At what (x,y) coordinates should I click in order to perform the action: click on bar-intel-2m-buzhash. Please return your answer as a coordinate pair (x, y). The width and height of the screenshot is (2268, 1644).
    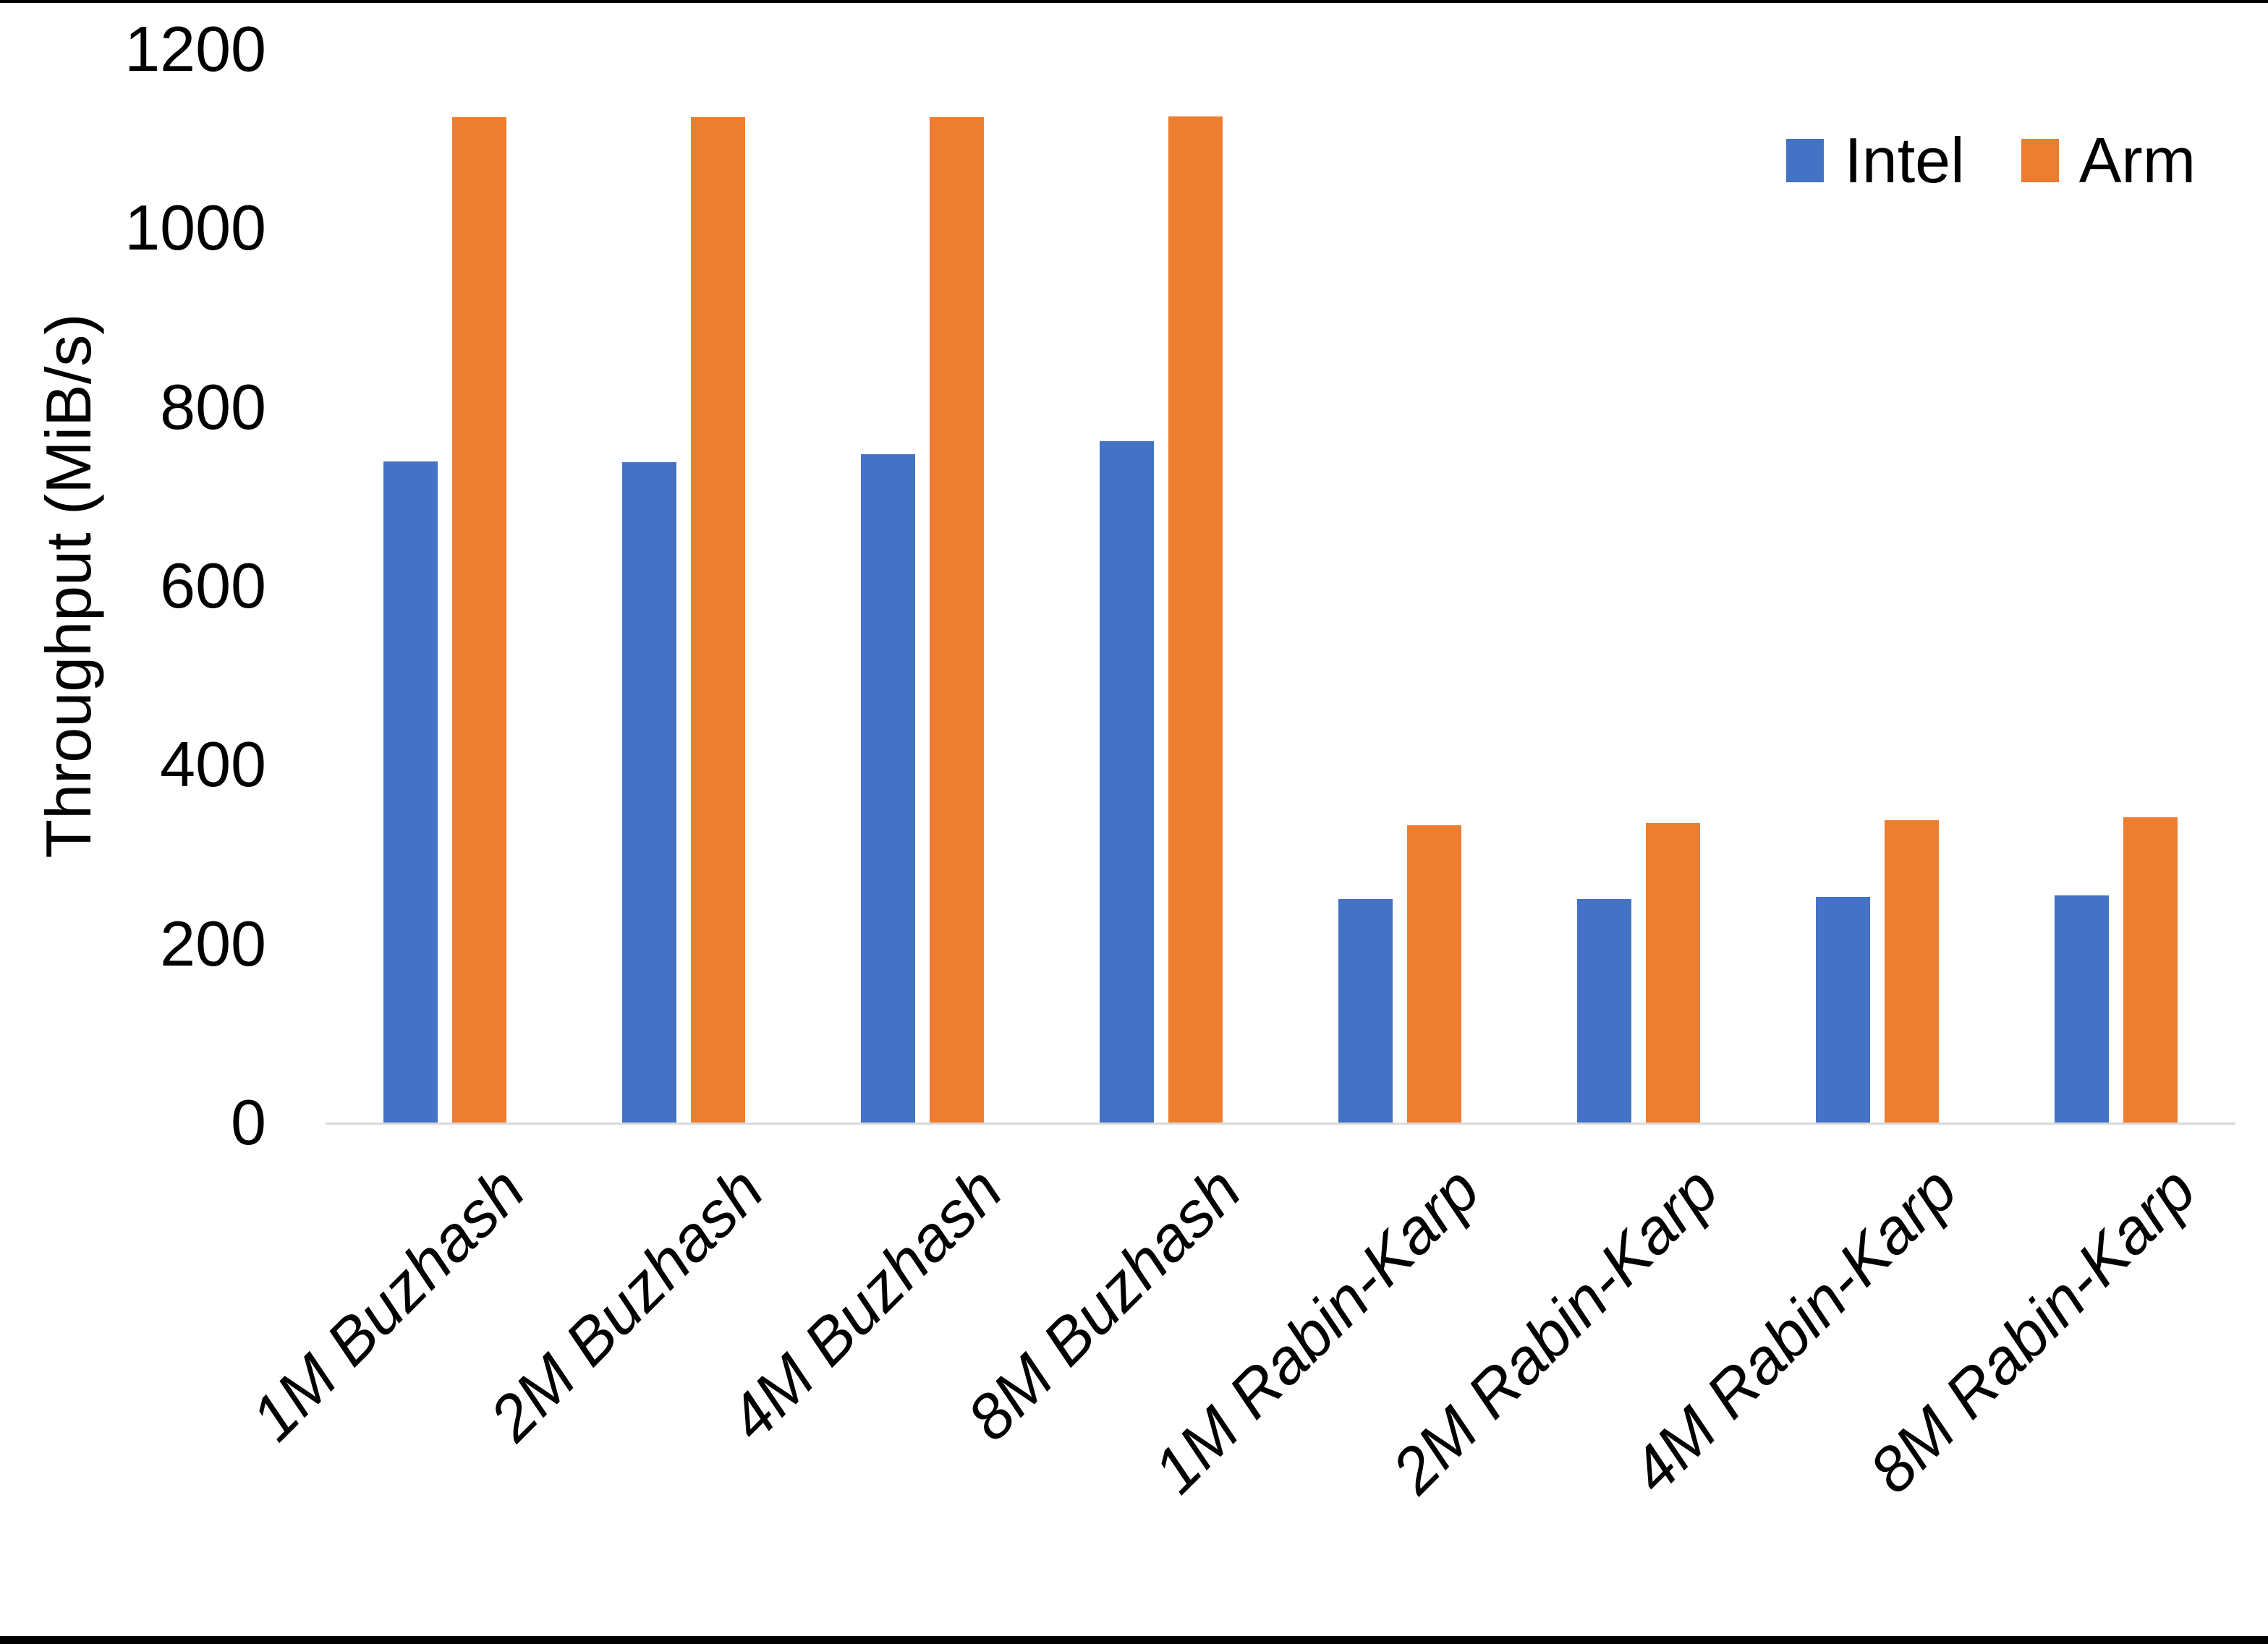
    Looking at the image, I should click on (649, 792).